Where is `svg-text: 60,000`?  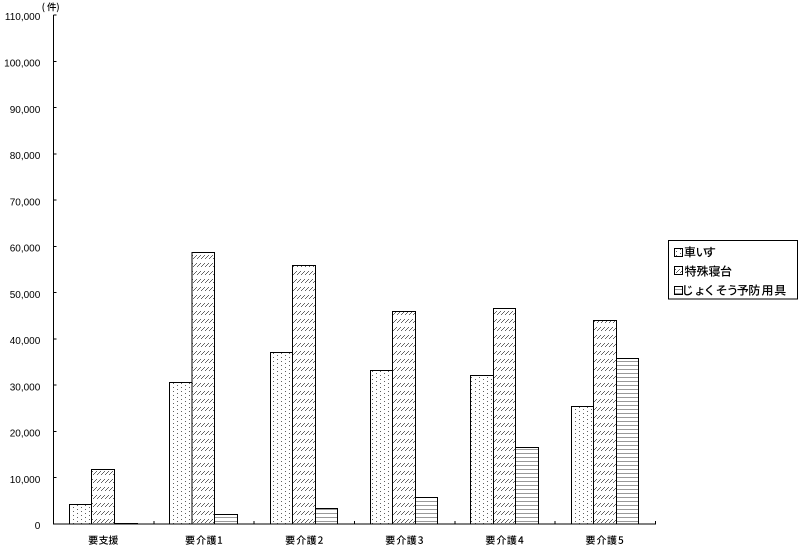 svg-text: 60,000 is located at coordinates (25, 249).